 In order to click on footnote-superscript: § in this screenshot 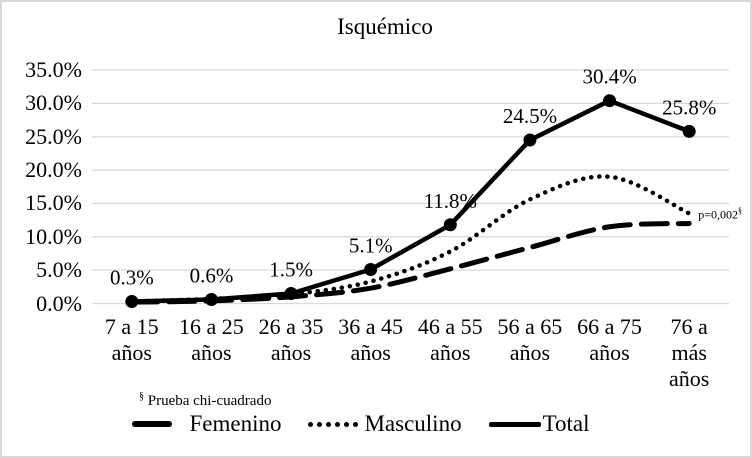, I will do `click(141, 396)`.